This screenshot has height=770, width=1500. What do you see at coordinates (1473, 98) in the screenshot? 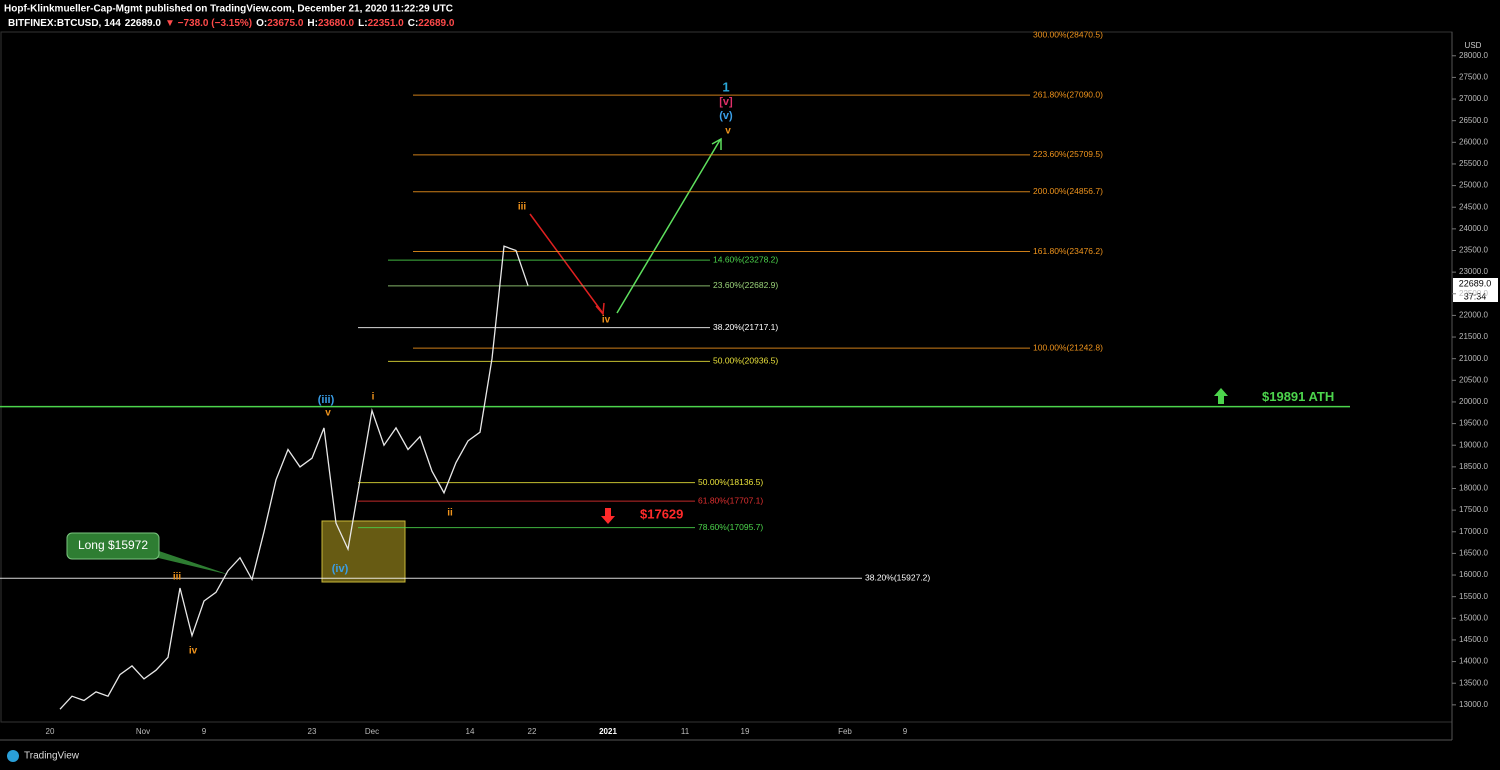
I see `y-tick-label: 27000.0` at bounding box center [1473, 98].